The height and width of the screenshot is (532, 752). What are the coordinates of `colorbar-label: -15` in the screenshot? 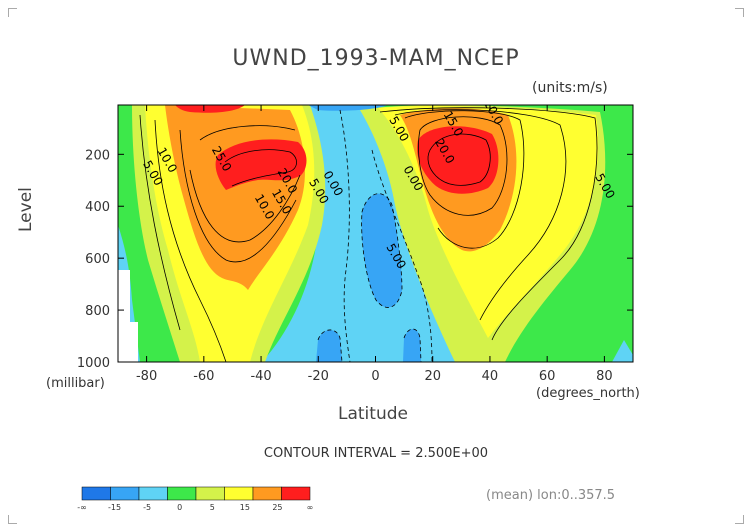 It's located at (114, 507).